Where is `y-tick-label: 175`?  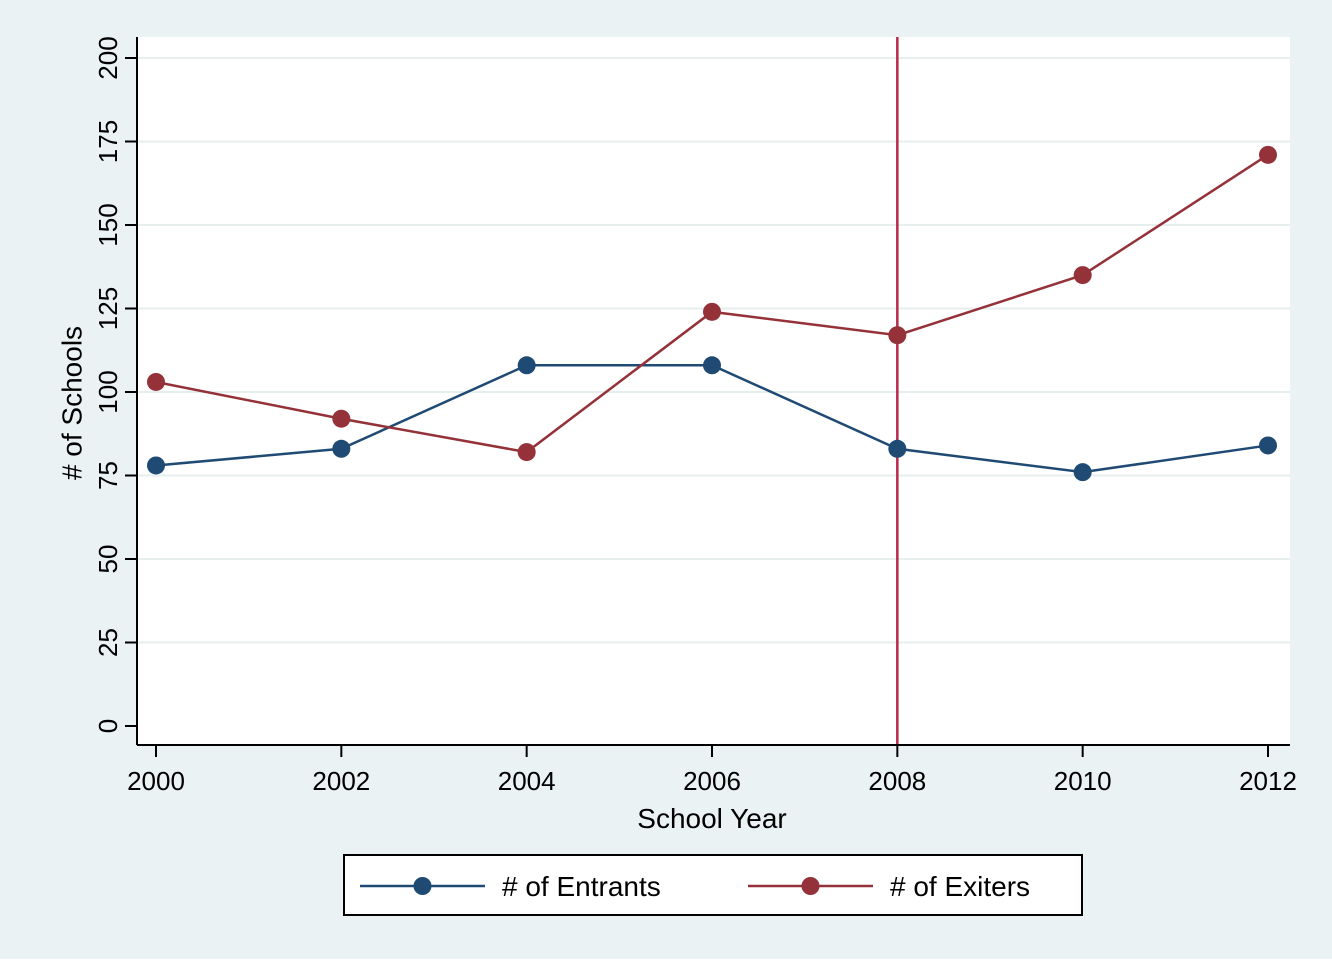
y-tick-label: 175 is located at coordinates (108, 141).